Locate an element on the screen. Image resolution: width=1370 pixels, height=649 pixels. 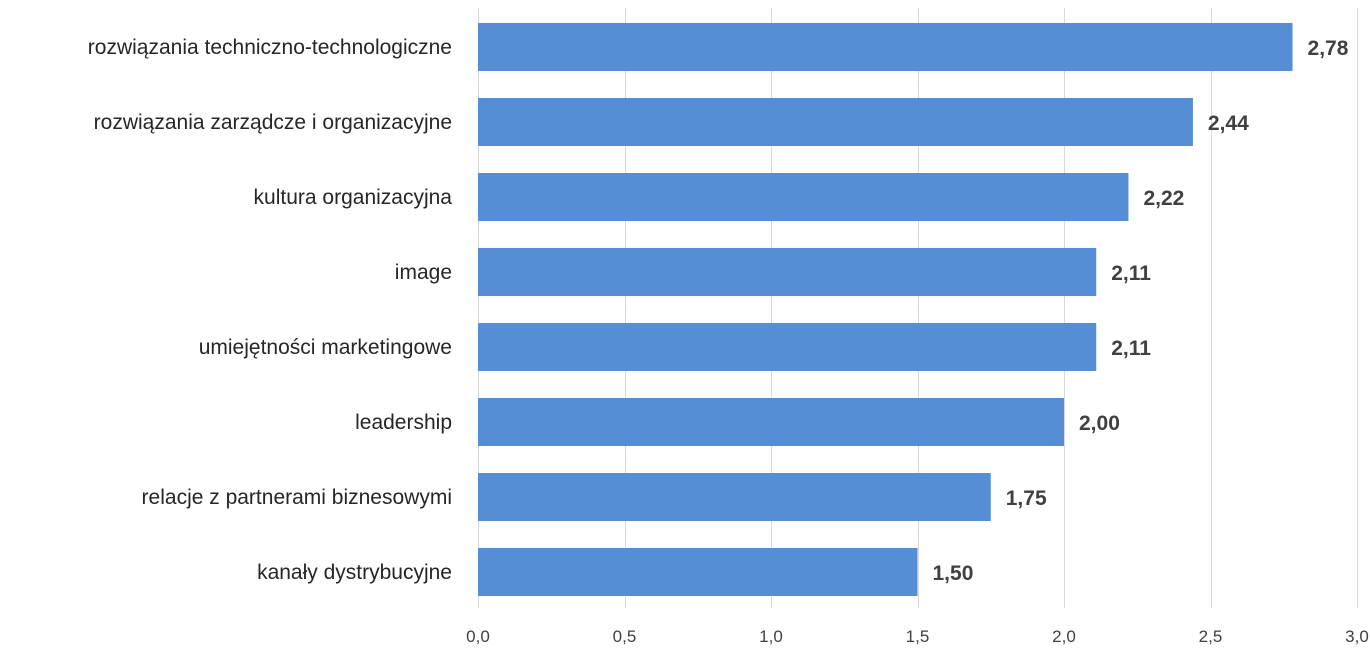
data-label: 1,75 is located at coordinates (1026, 498).